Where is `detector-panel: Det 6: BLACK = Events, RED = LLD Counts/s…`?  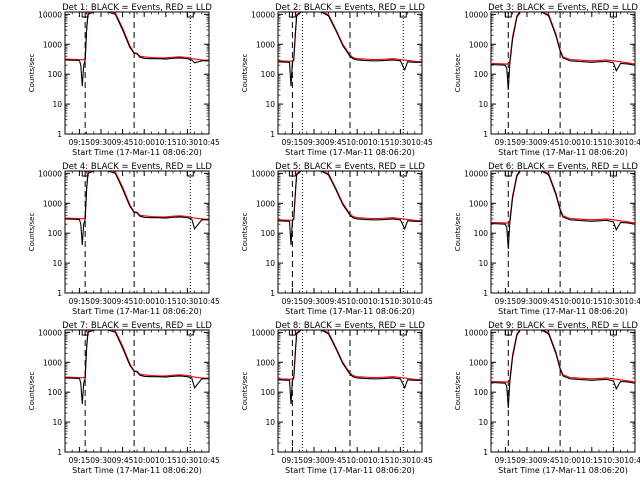
detector-panel: Det 6: BLACK = Events, RED = LLD Counts/s… is located at coordinates (547, 239).